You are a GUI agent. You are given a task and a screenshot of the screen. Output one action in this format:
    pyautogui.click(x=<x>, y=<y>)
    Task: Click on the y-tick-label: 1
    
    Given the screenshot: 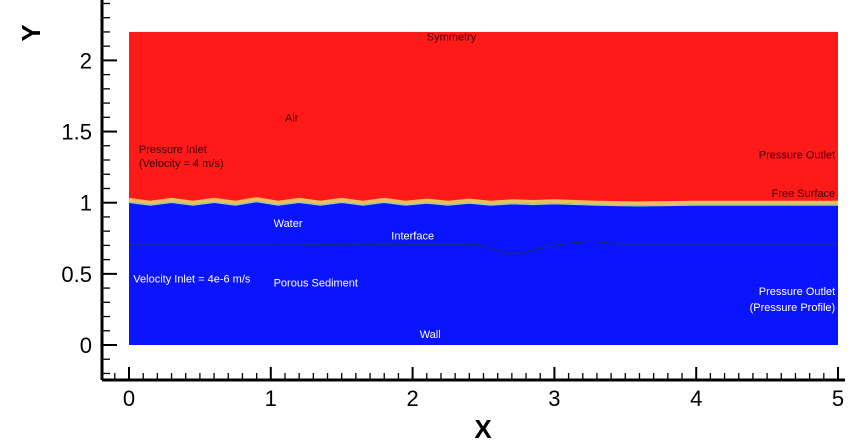 What is the action you would take?
    pyautogui.click(x=86, y=203)
    